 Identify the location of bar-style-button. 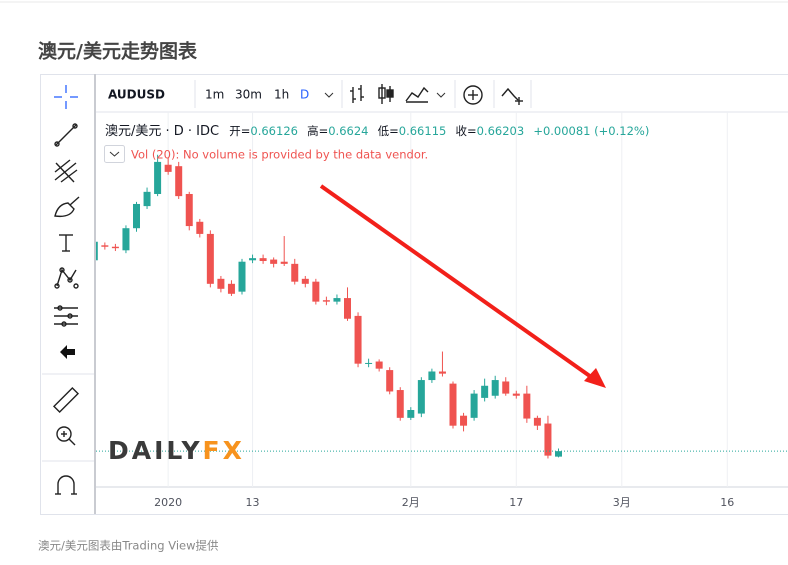
(357, 94).